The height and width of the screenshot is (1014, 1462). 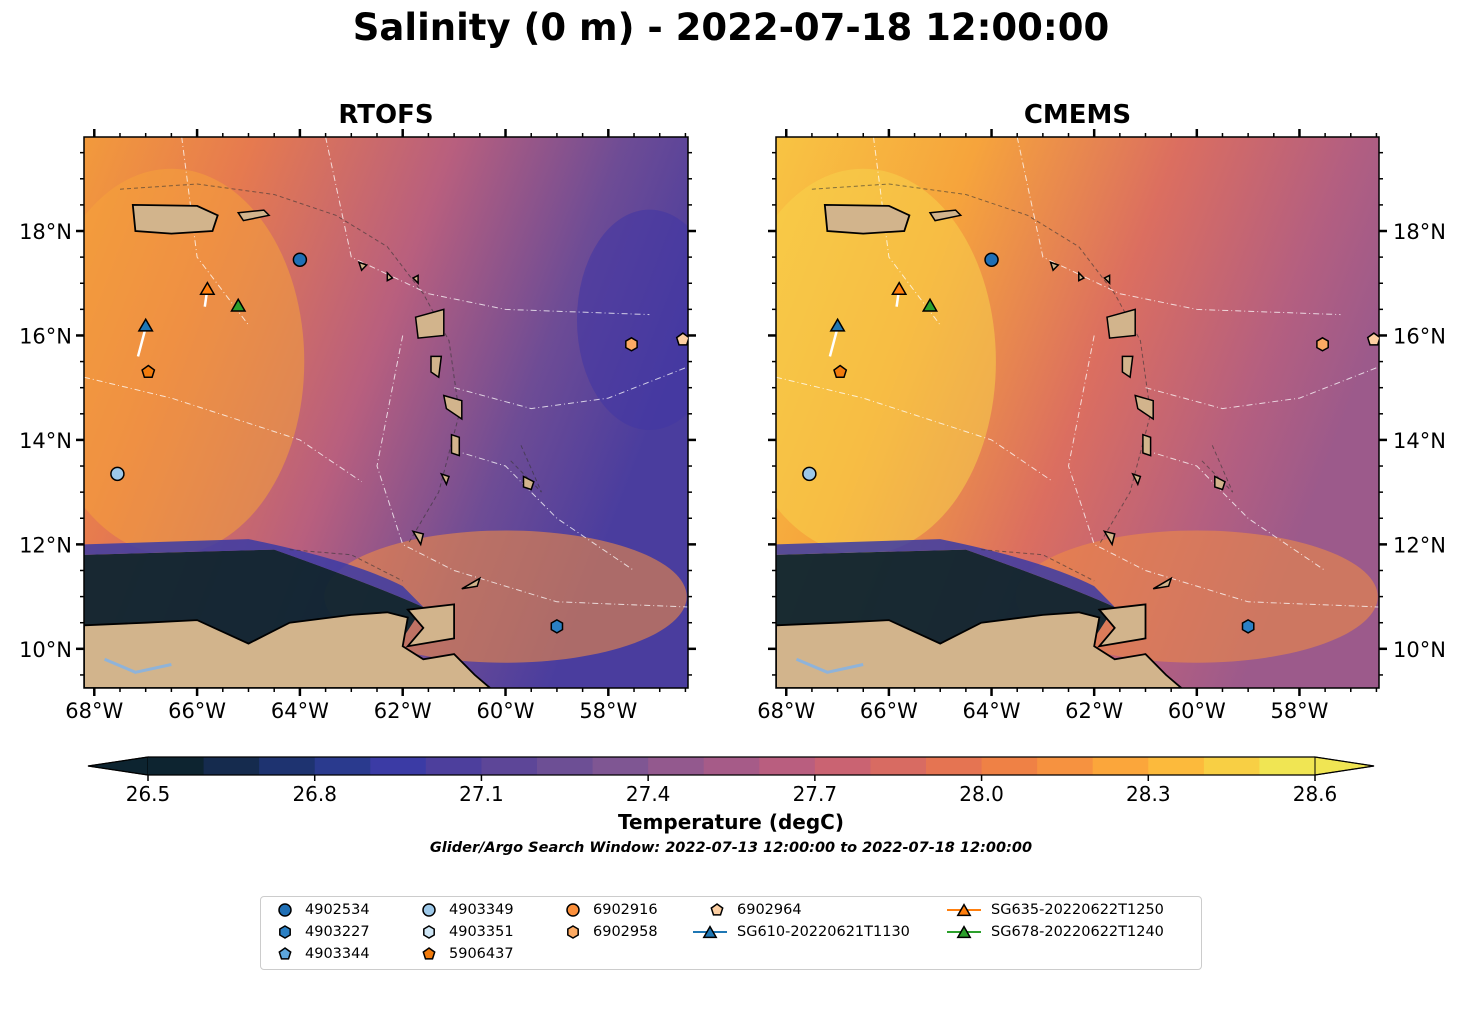 I want to click on legend-label: SG635-20220622T1250, so click(x=1077, y=910).